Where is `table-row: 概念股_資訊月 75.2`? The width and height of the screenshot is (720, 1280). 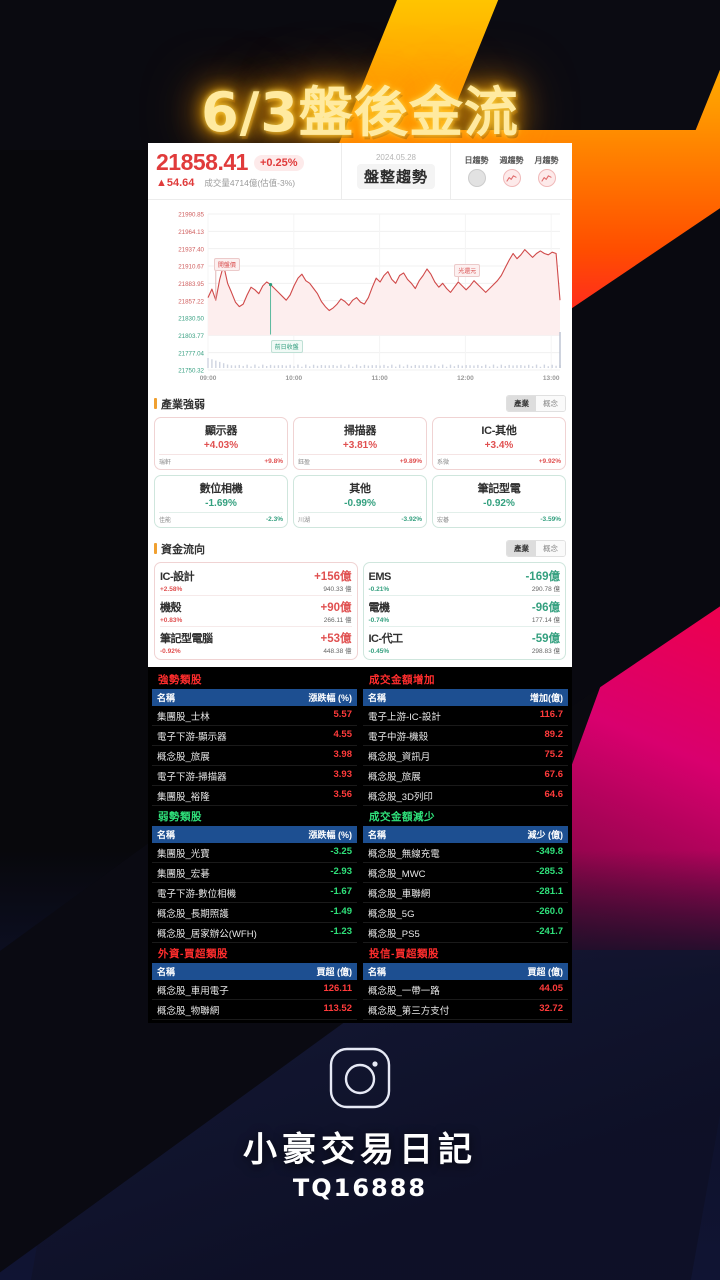 table-row: 概念股_資訊月 75.2 is located at coordinates (465, 756).